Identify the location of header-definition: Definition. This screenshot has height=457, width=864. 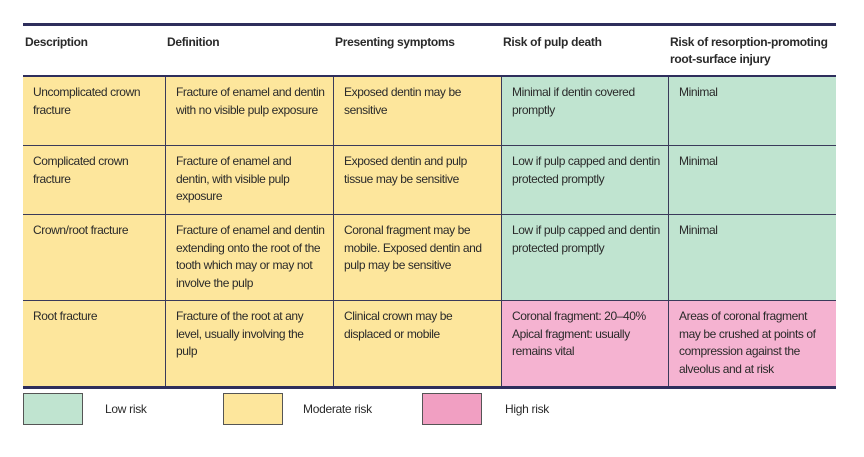
(193, 42).